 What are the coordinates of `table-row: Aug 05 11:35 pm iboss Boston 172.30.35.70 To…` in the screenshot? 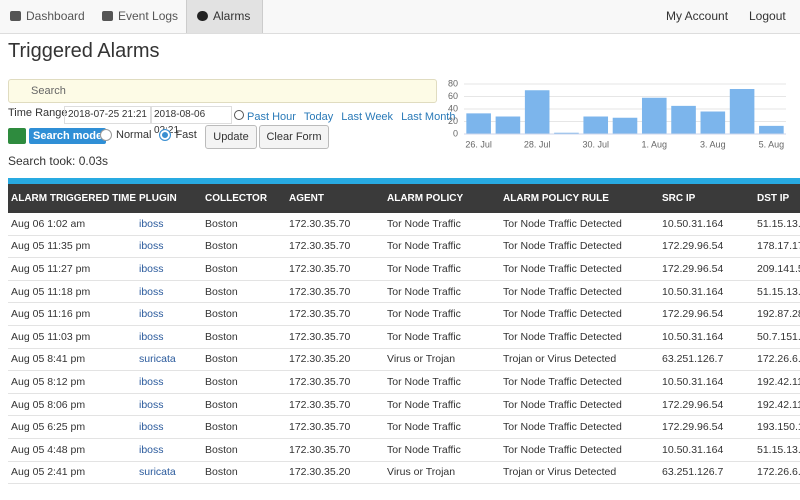 It's located at (404, 247).